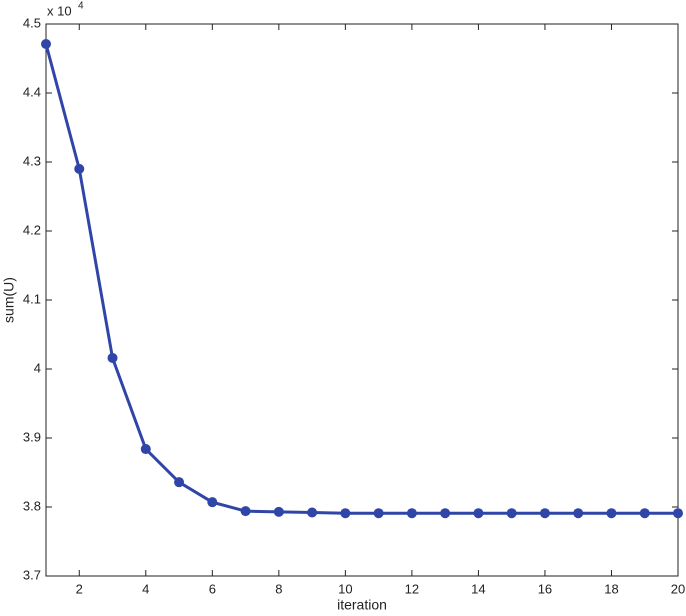 The width and height of the screenshot is (686, 616). Describe the element at coordinates (412, 588) in the screenshot. I see `x-tick-label: 12` at that location.